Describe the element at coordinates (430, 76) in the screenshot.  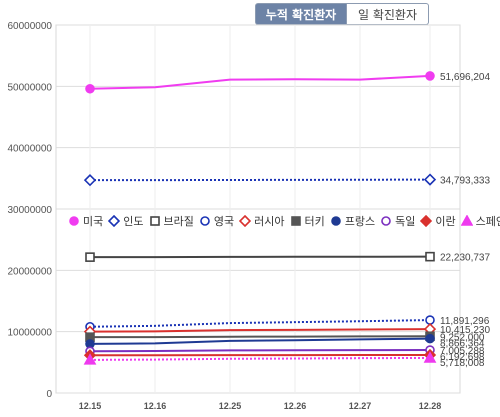
I see `series-point-0-last` at that location.